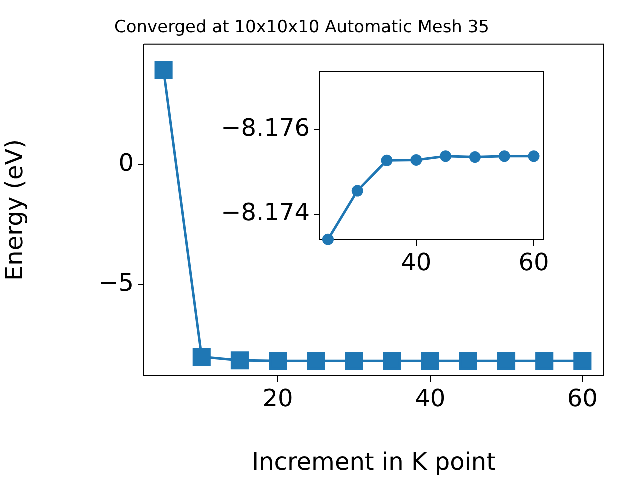 Image resolution: width=640 pixels, height=480 pixels. I want to click on y-tick-label: −8.174, so click(265, 212).